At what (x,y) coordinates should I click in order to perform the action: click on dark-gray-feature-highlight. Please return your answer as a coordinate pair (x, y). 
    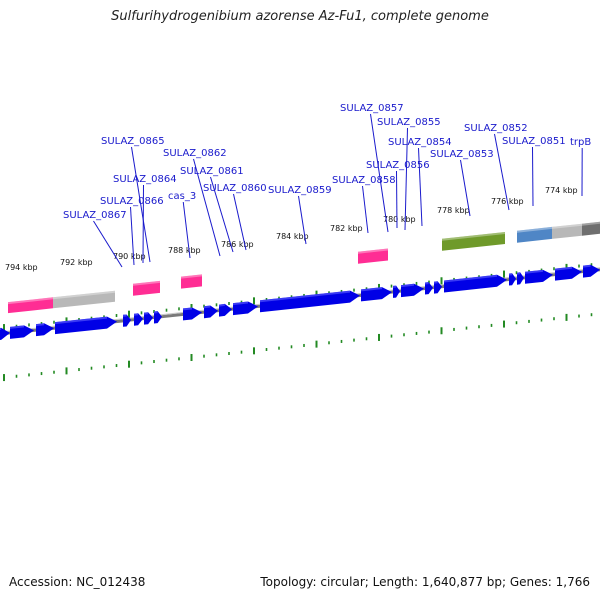
    Looking at the image, I should click on (591, 223).